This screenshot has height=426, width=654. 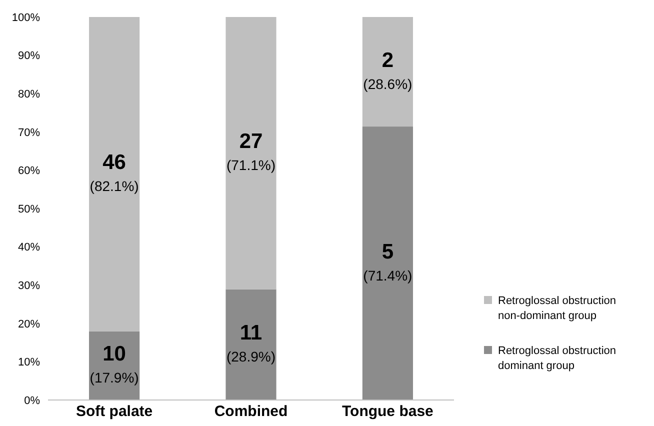 What do you see at coordinates (29, 209) in the screenshot?
I see `y-tick-label: 50%` at bounding box center [29, 209].